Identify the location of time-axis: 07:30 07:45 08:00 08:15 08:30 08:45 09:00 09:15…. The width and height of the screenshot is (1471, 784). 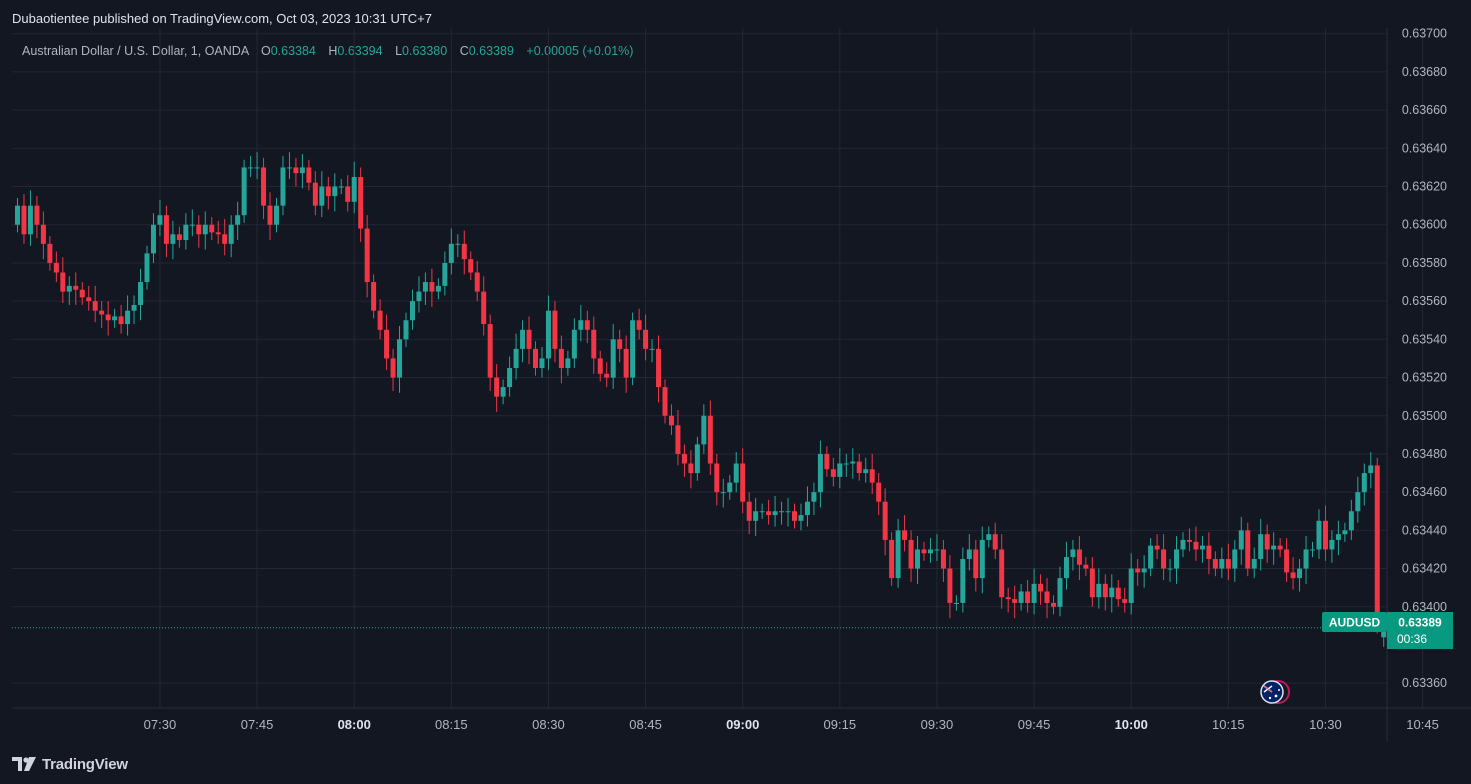
(791, 724).